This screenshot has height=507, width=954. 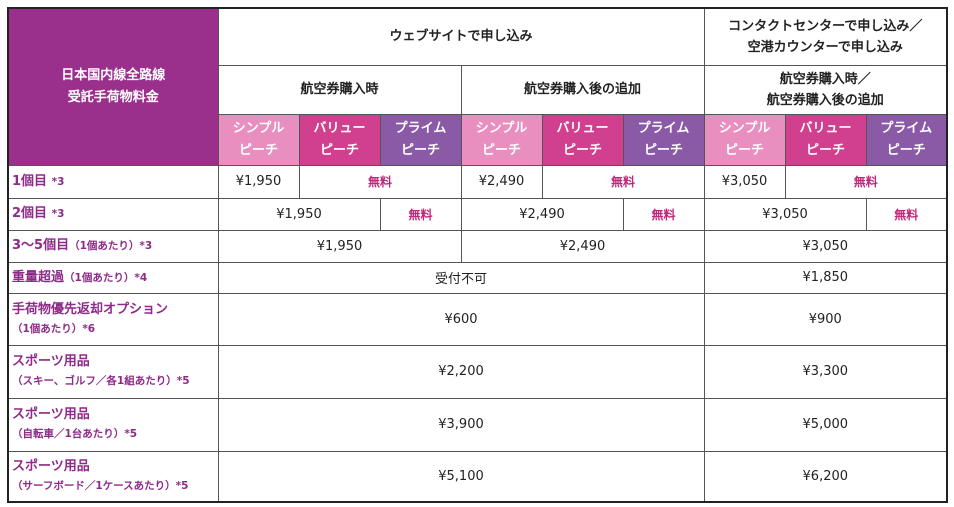 I want to click on price-cell: ¥900, so click(x=825, y=319).